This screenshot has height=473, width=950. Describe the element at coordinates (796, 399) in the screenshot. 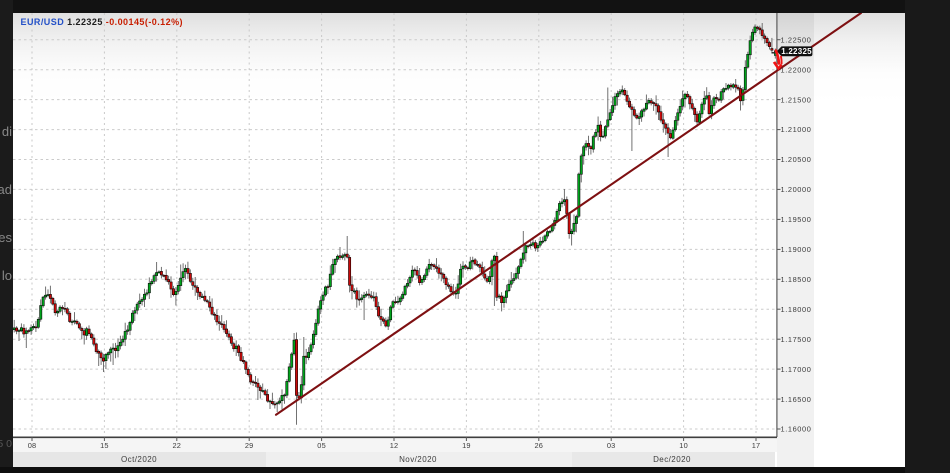

I see `svg-text: 1.16500` at that location.